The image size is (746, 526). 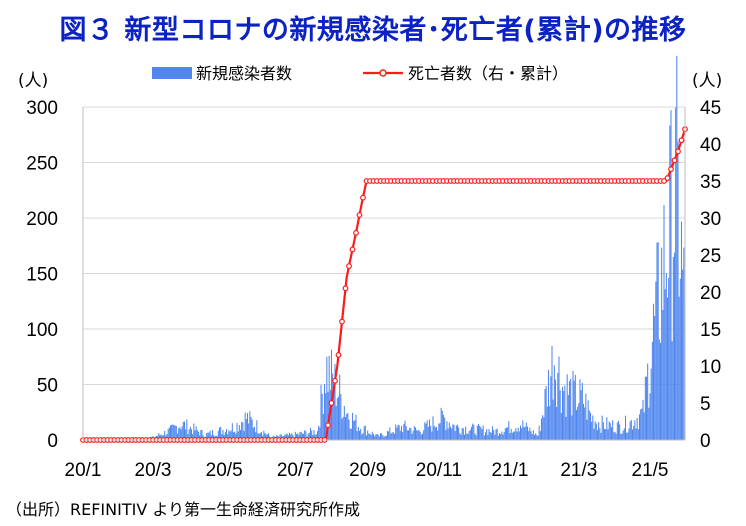 What do you see at coordinates (42, 275) in the screenshot?
I see `y-tick-label: 150` at bounding box center [42, 275].